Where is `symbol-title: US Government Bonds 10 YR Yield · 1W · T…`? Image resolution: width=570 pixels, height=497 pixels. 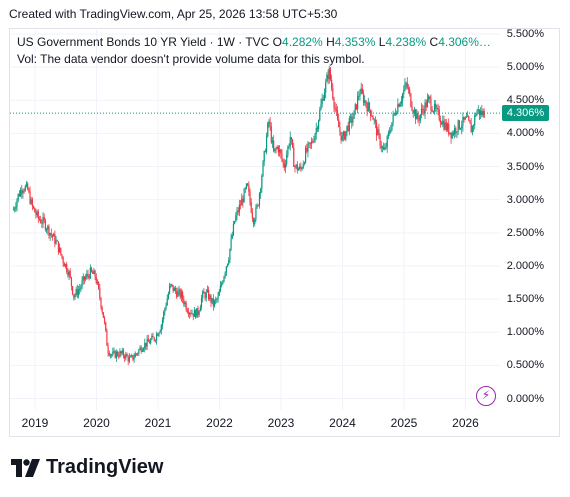
symbol-title: US Government Bonds 10 YR Yield · 1W · T… is located at coordinates (143, 42).